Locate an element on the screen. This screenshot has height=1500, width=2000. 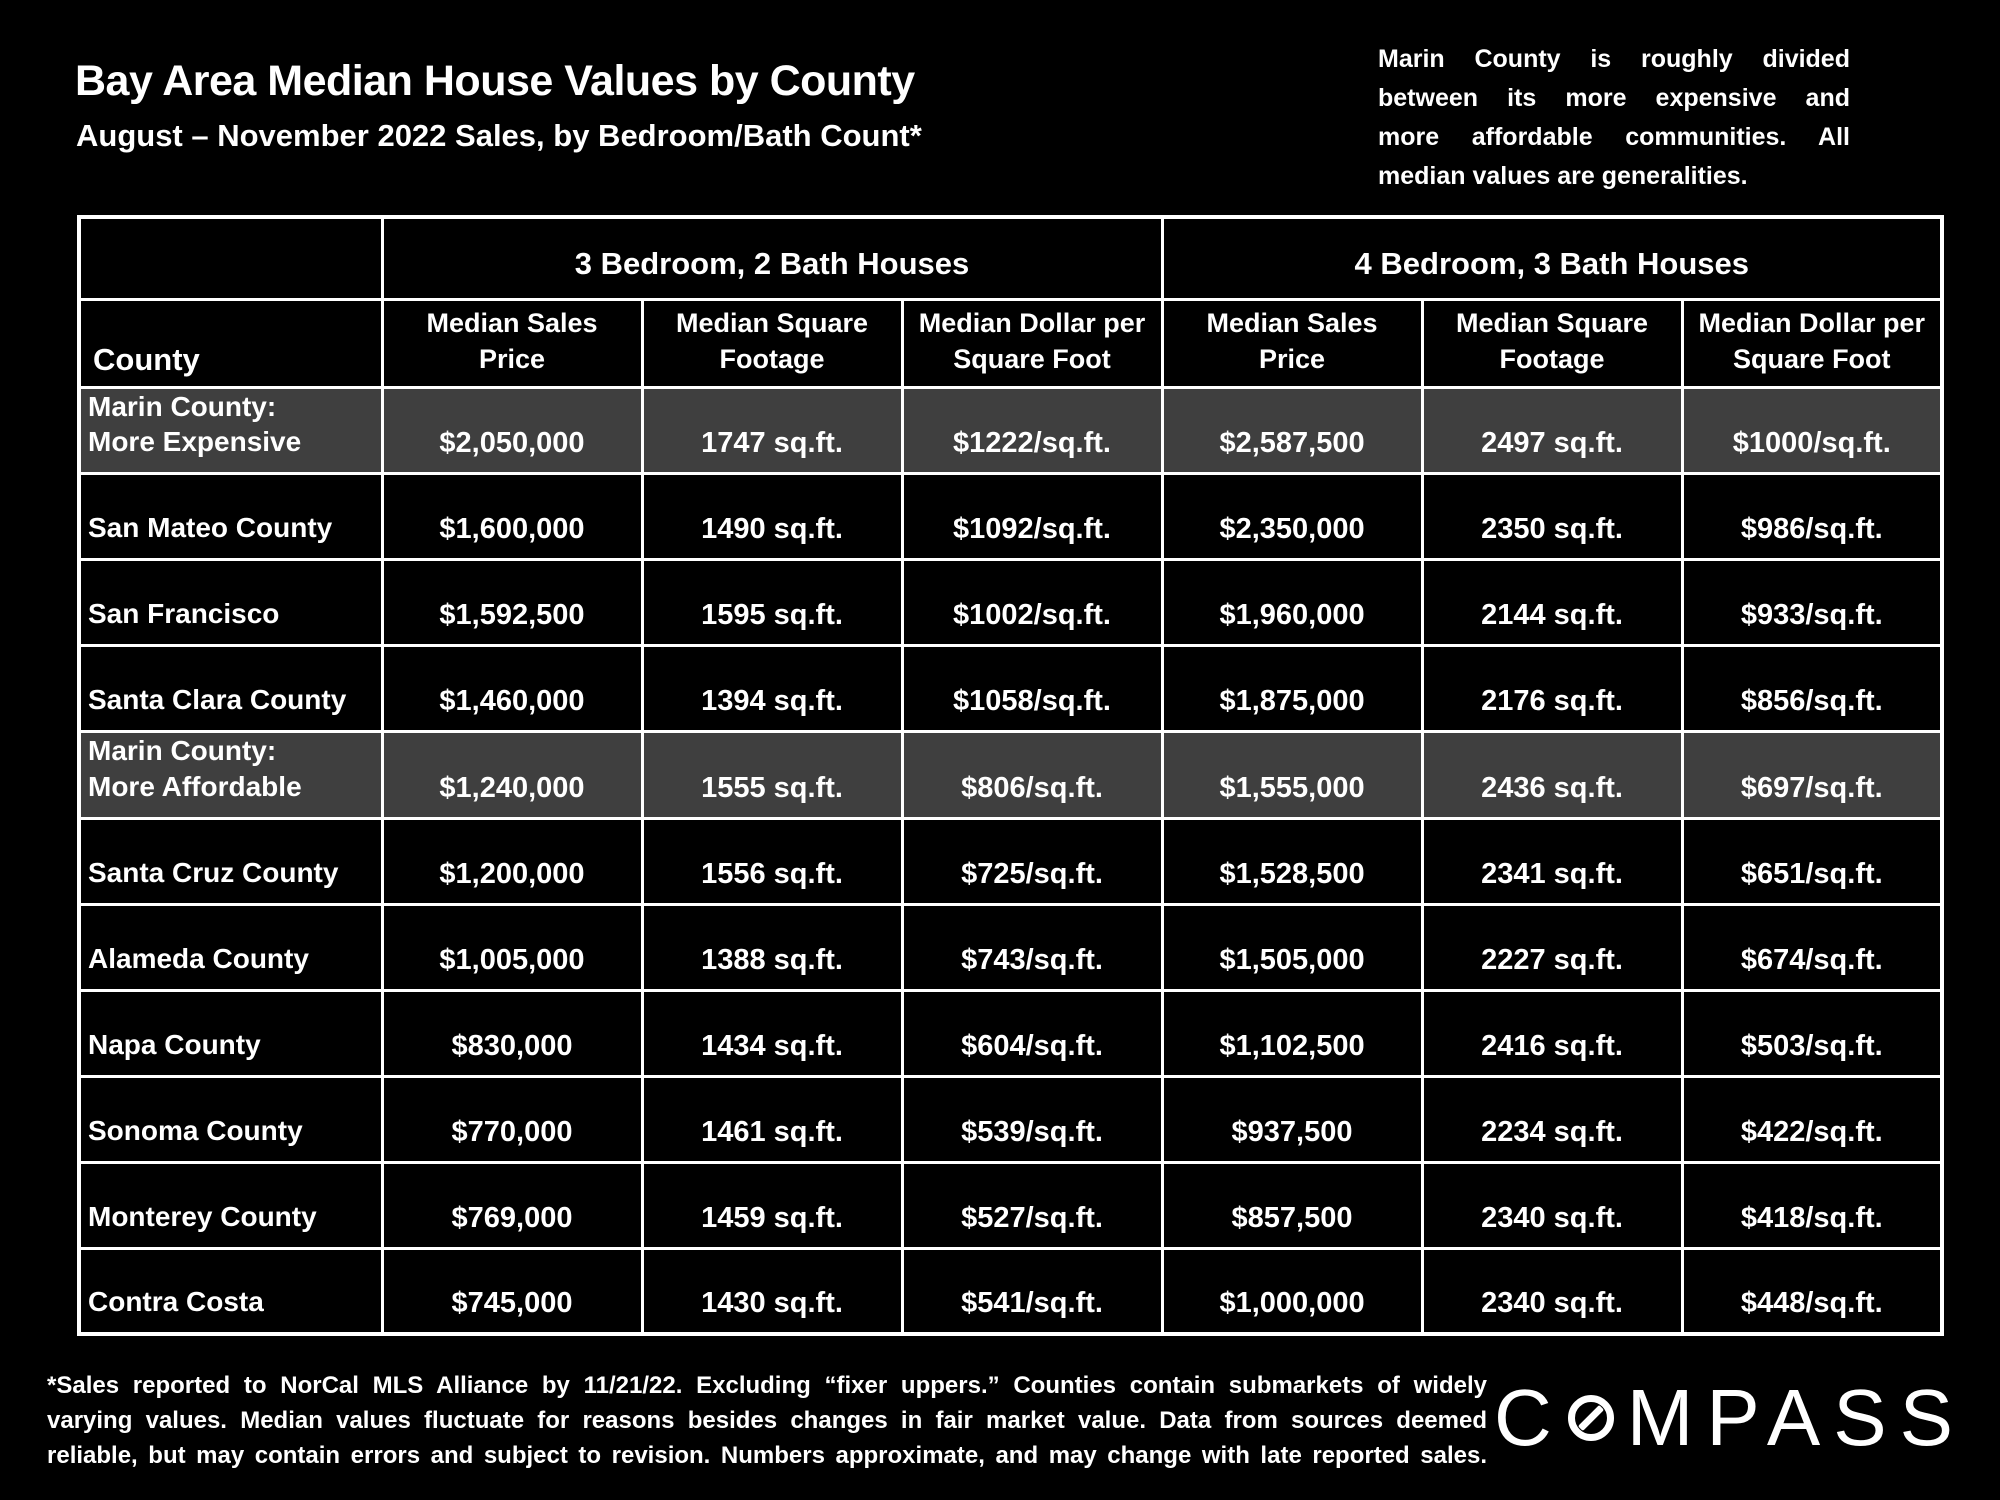
corner-cell is located at coordinates (230, 258).